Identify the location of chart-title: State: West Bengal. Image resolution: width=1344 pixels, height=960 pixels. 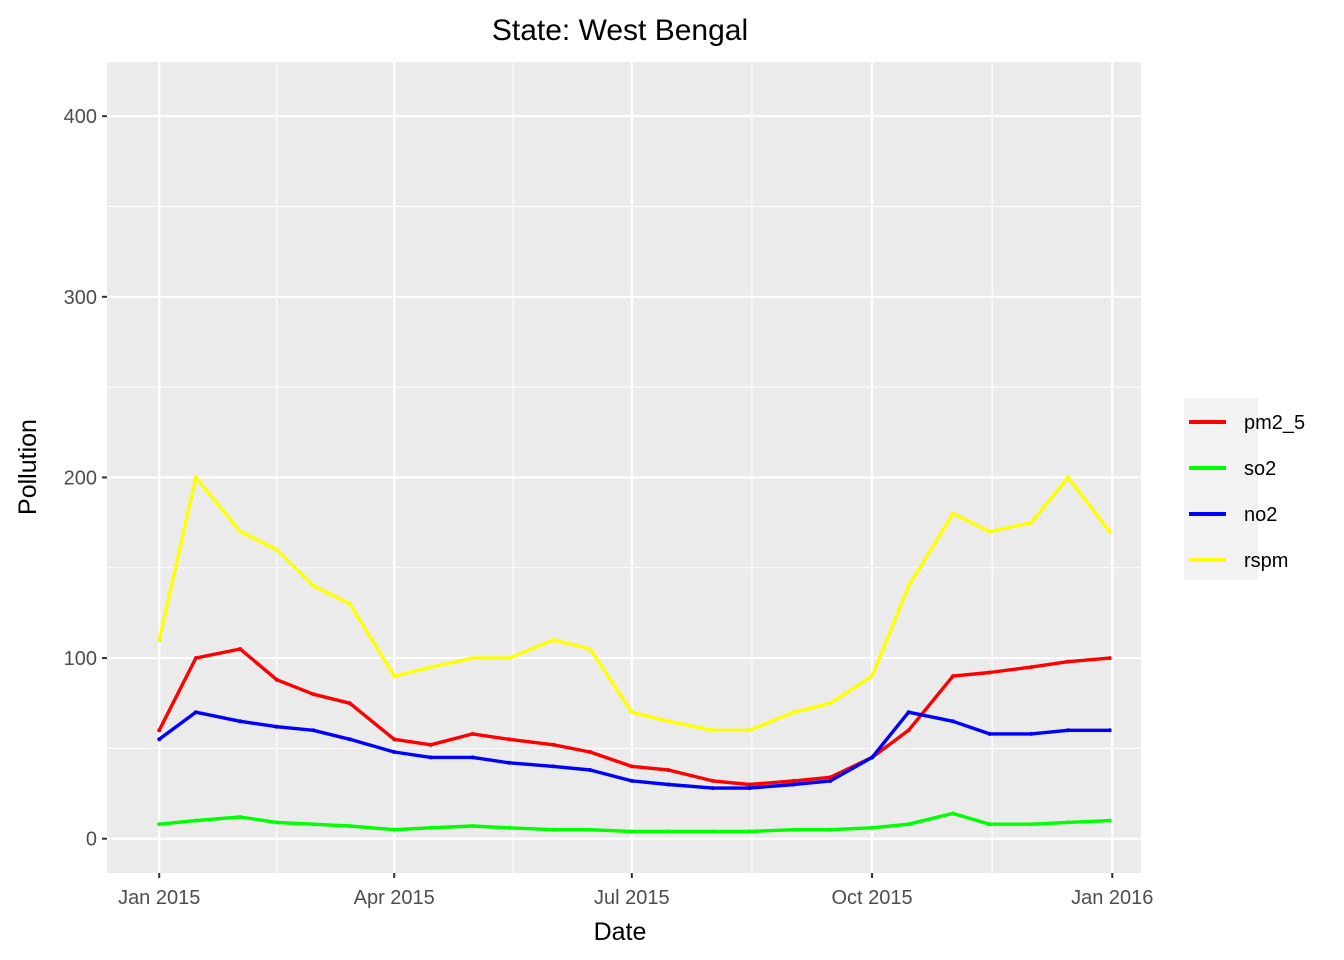
(620, 30).